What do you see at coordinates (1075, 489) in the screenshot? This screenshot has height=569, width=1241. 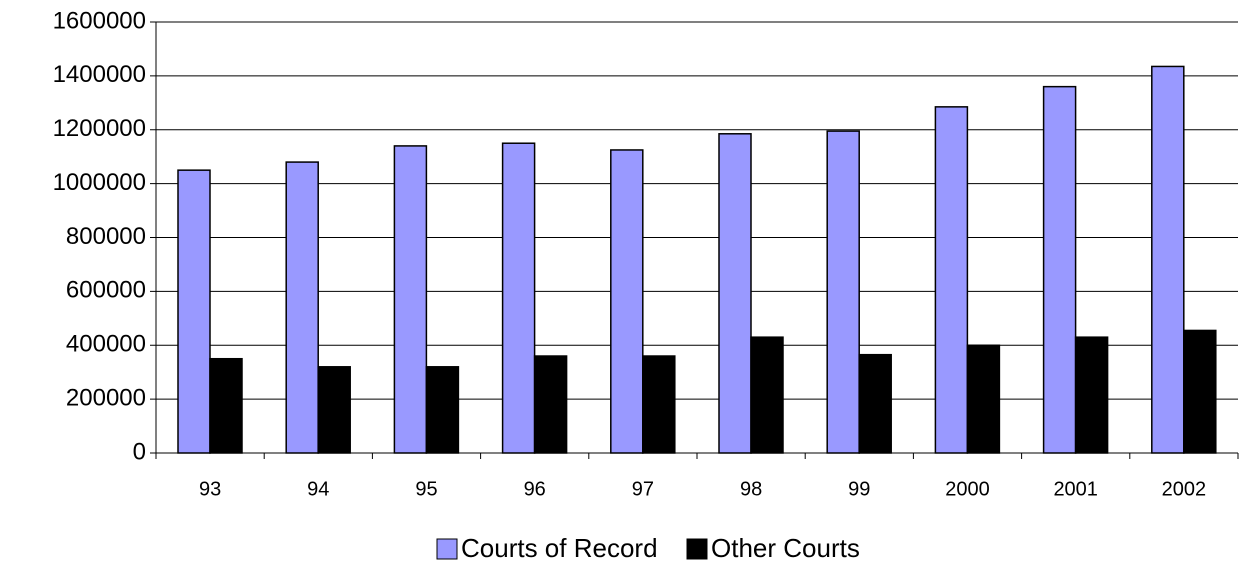 I see `x-tick-label: 2001` at bounding box center [1075, 489].